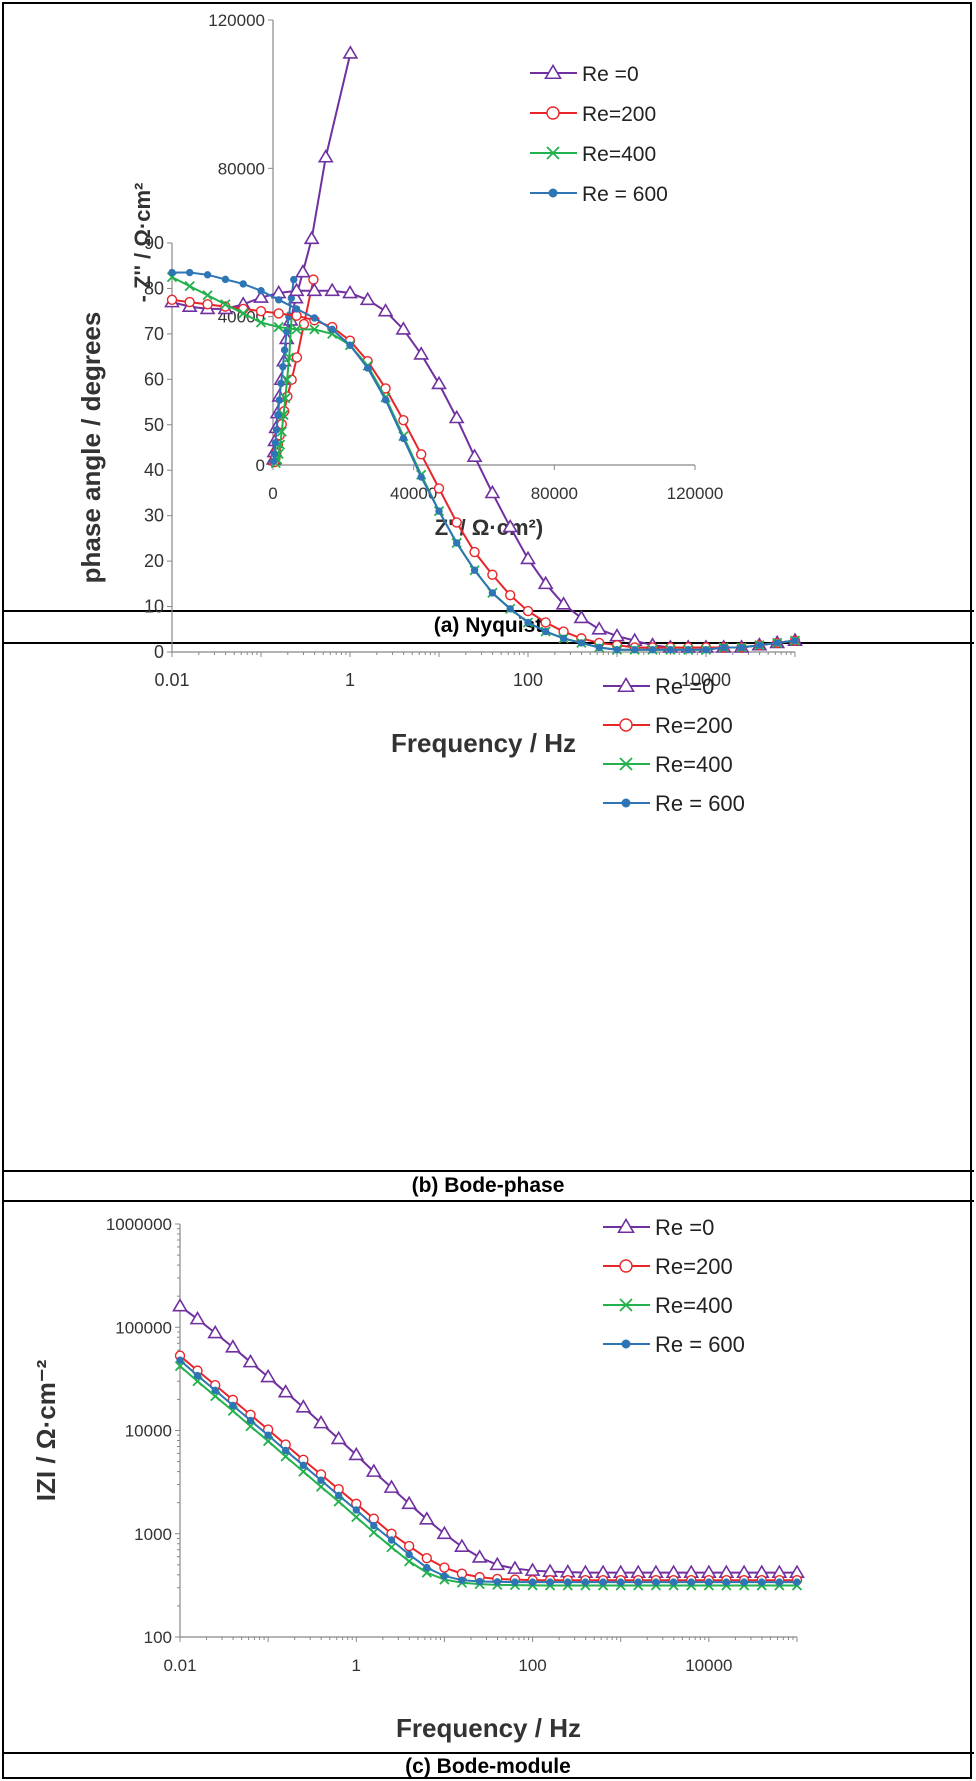 This screenshot has height=1781, width=976. What do you see at coordinates (143, 1327) in the screenshot?
I see `y-tick-label: 100000` at bounding box center [143, 1327].